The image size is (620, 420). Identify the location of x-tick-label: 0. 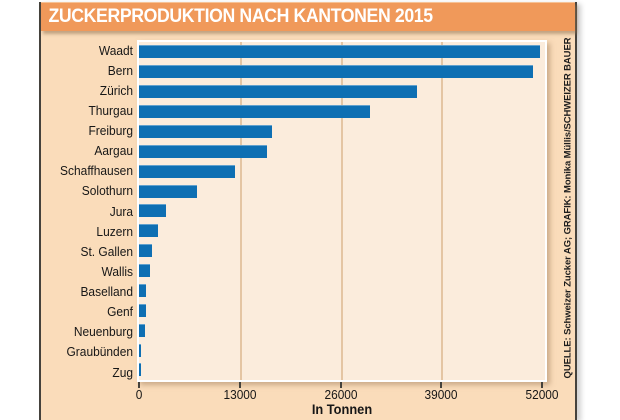
(139, 395).